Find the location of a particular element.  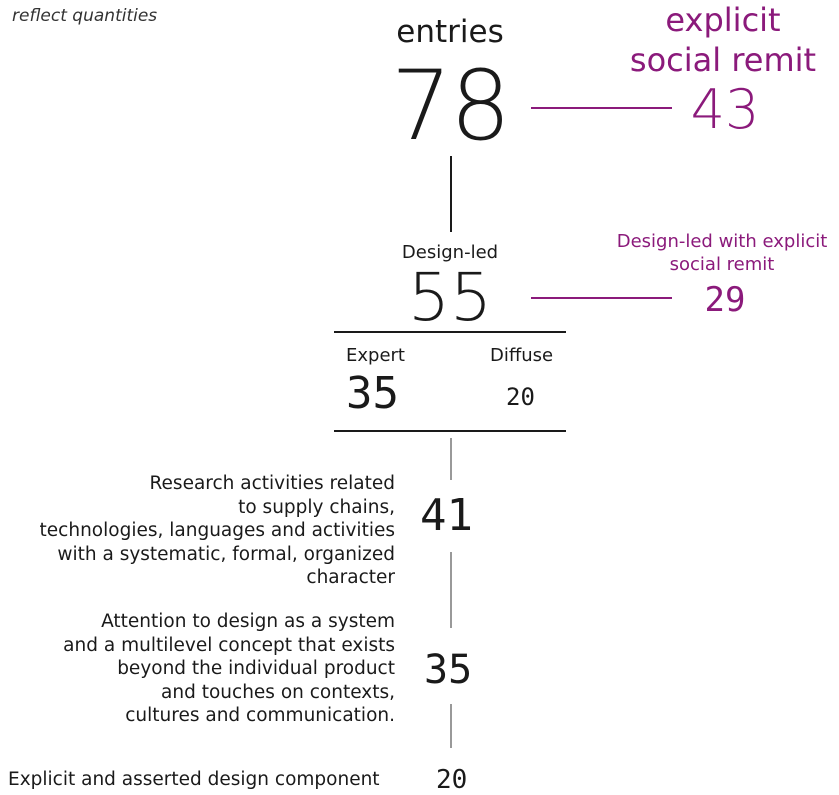

design-led-value: 55 is located at coordinates (450, 297).